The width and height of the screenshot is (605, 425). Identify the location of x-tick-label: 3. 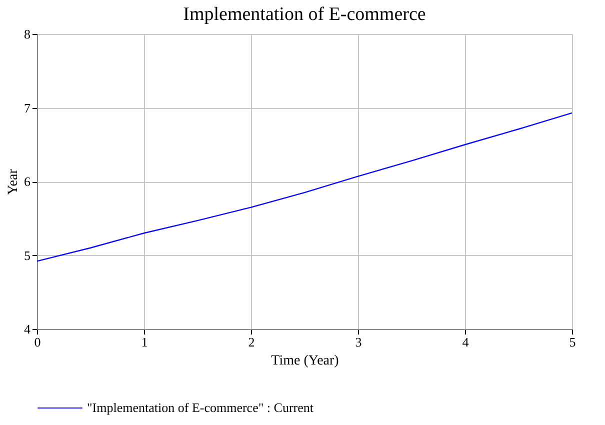
(358, 342).